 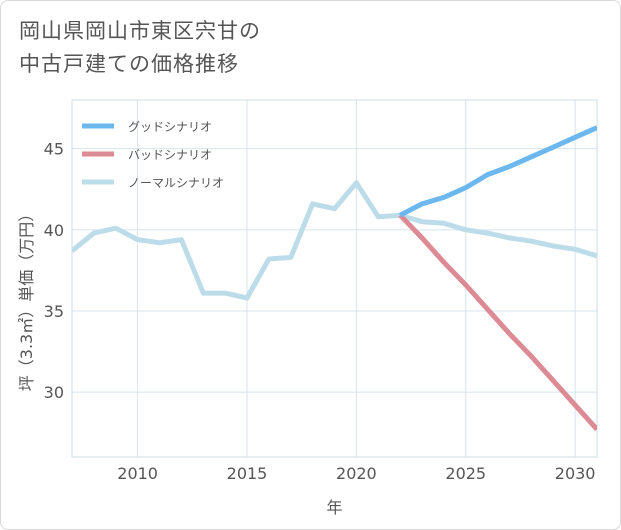 I want to click on x-tick-label: 2015, so click(x=247, y=473).